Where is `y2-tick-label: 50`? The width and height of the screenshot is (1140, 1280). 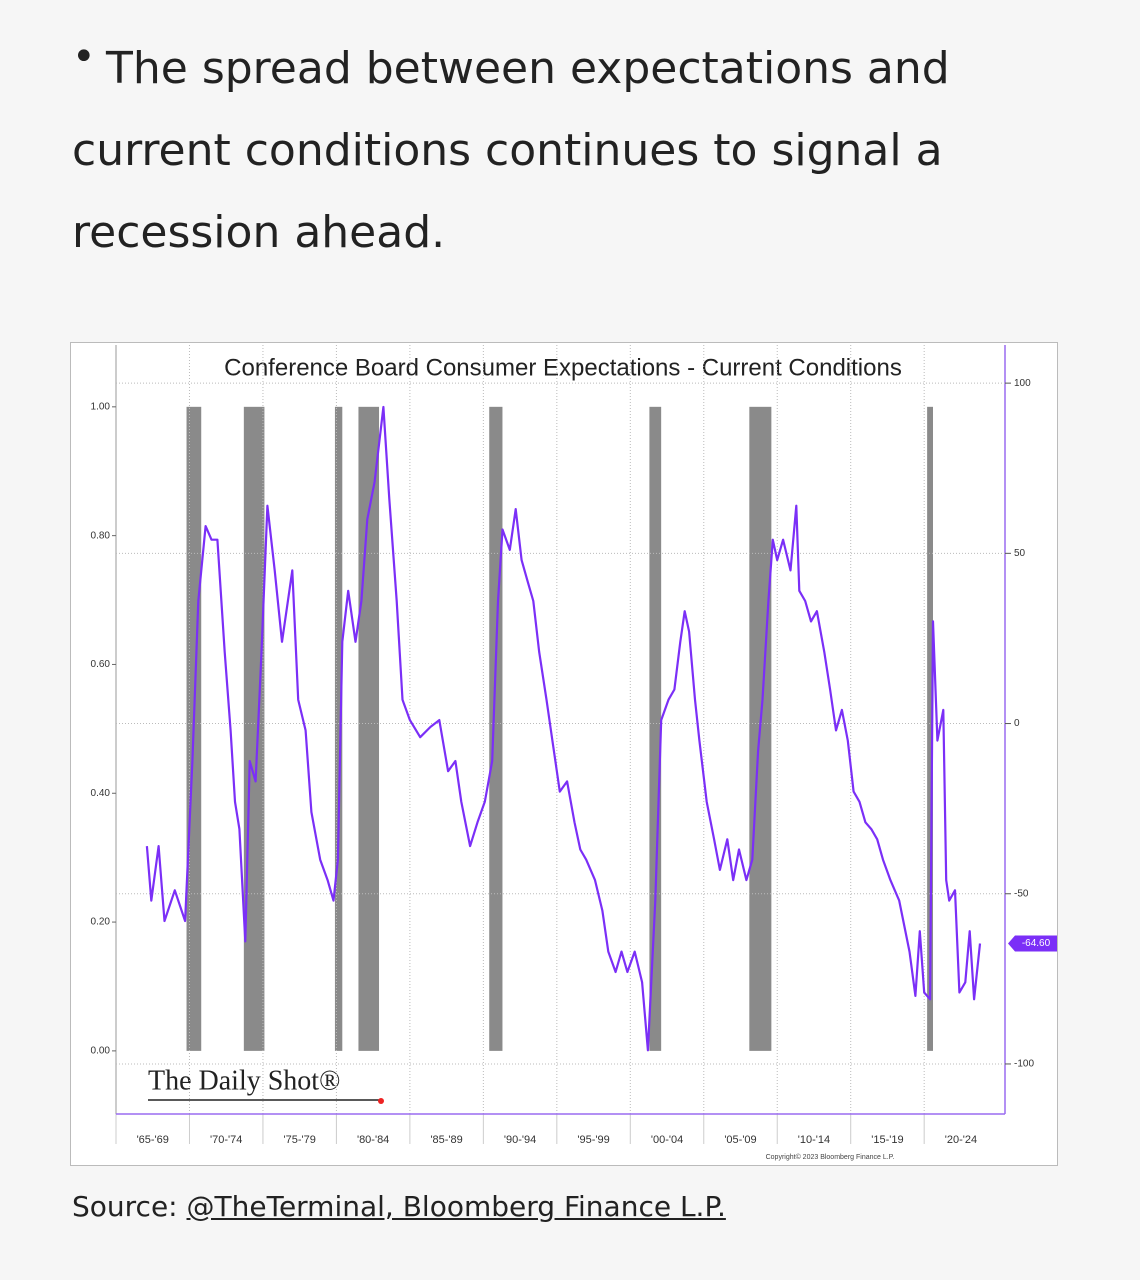 y2-tick-label: 50 is located at coordinates (1020, 553).